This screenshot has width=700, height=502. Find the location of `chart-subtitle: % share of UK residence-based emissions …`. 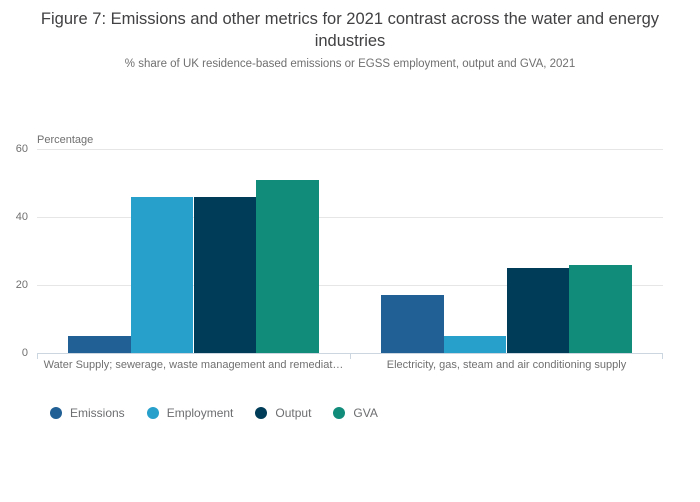

chart-subtitle: % share of UK residence-based emissions … is located at coordinates (350, 64).